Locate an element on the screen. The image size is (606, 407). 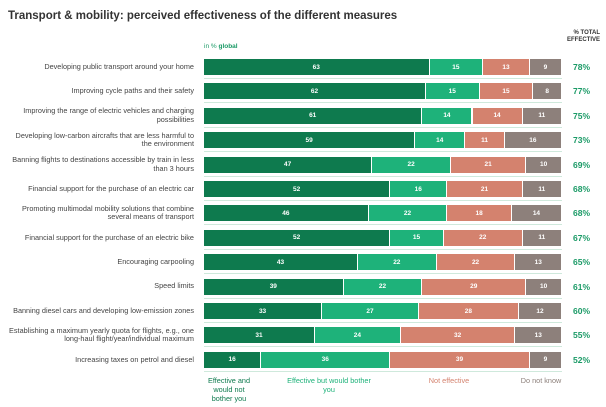
bar-segment: 36 is located at coordinates (326, 359).